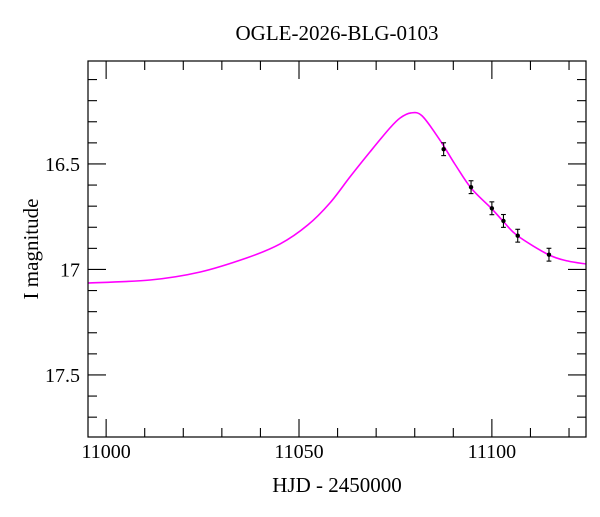 The width and height of the screenshot is (600, 517). I want to click on x-tick-label: 11050, so click(298, 452).